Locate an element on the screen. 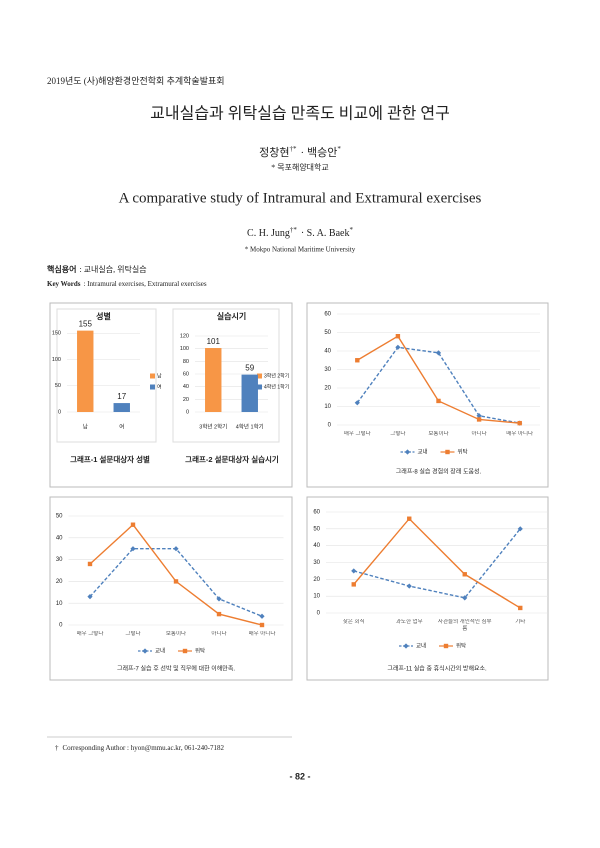  chart-title: 성별 is located at coordinates (103, 316).